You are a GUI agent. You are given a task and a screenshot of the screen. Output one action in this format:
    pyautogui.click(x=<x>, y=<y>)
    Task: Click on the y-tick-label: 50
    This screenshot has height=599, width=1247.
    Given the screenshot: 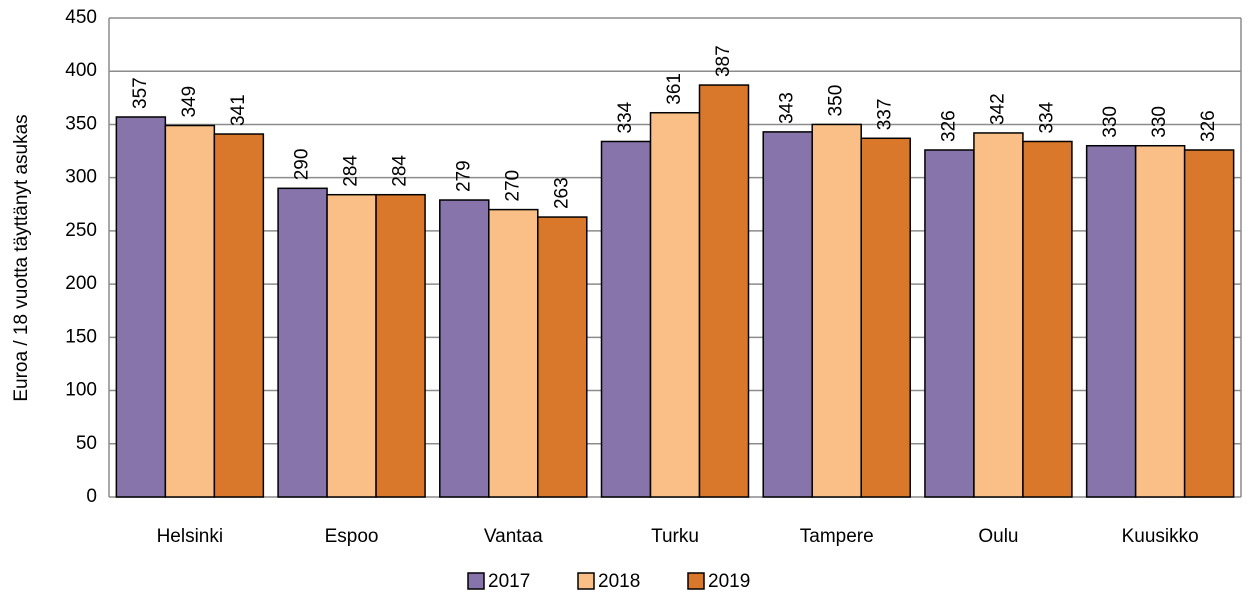 What is the action you would take?
    pyautogui.click(x=86, y=443)
    